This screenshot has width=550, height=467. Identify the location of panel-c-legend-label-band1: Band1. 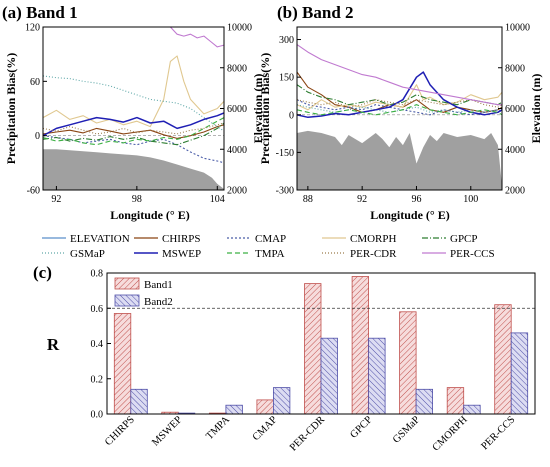
(158, 285).